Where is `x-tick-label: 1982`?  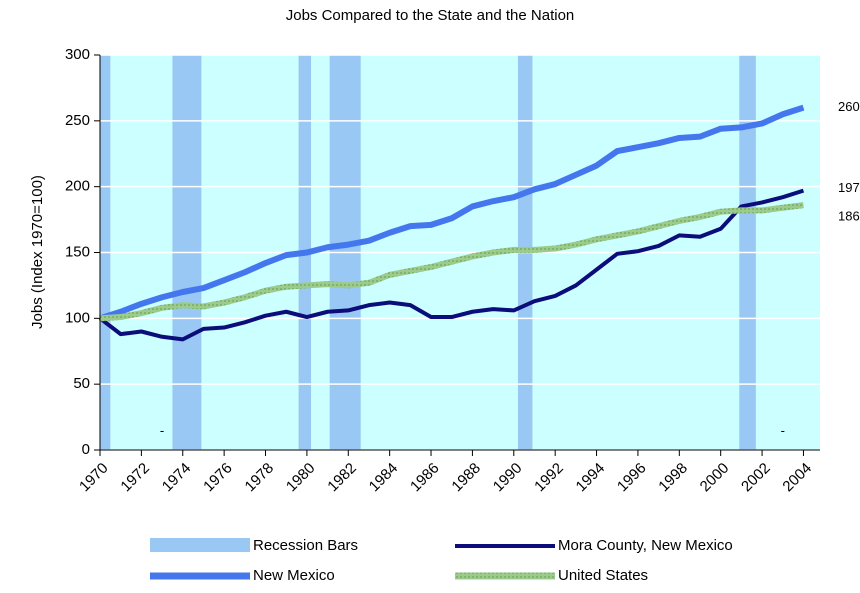 x-tick-label: 1982 is located at coordinates (342, 478).